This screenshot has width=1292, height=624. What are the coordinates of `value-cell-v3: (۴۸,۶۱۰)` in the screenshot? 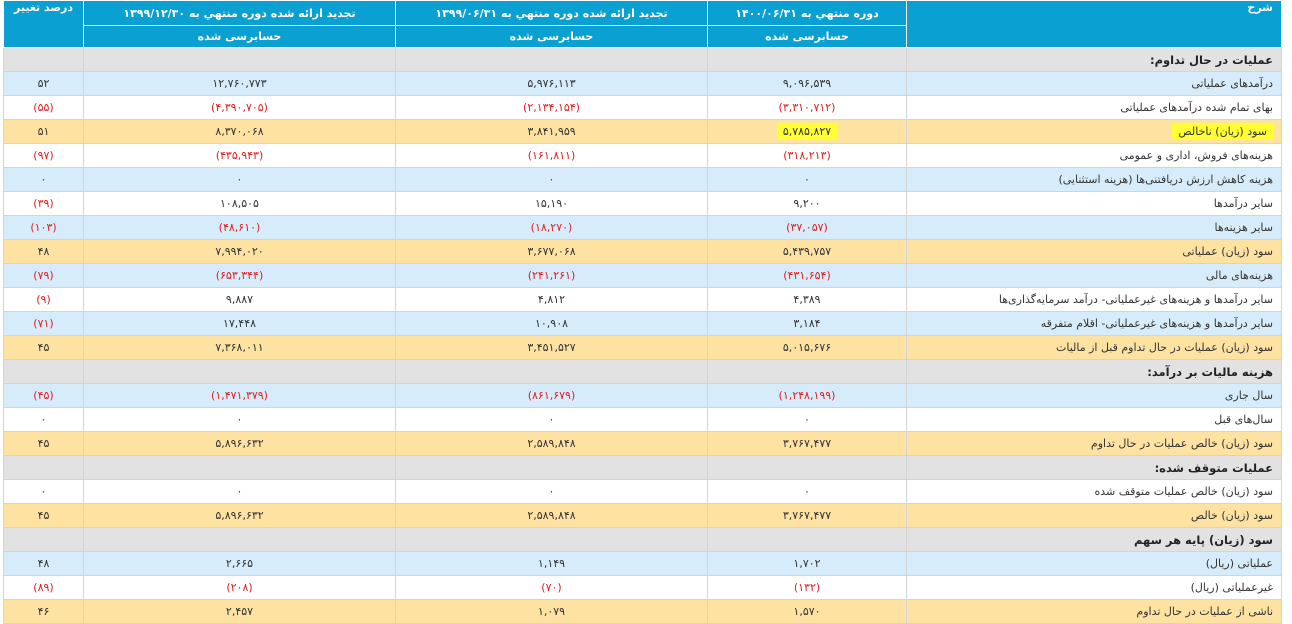 It's located at (239, 227).